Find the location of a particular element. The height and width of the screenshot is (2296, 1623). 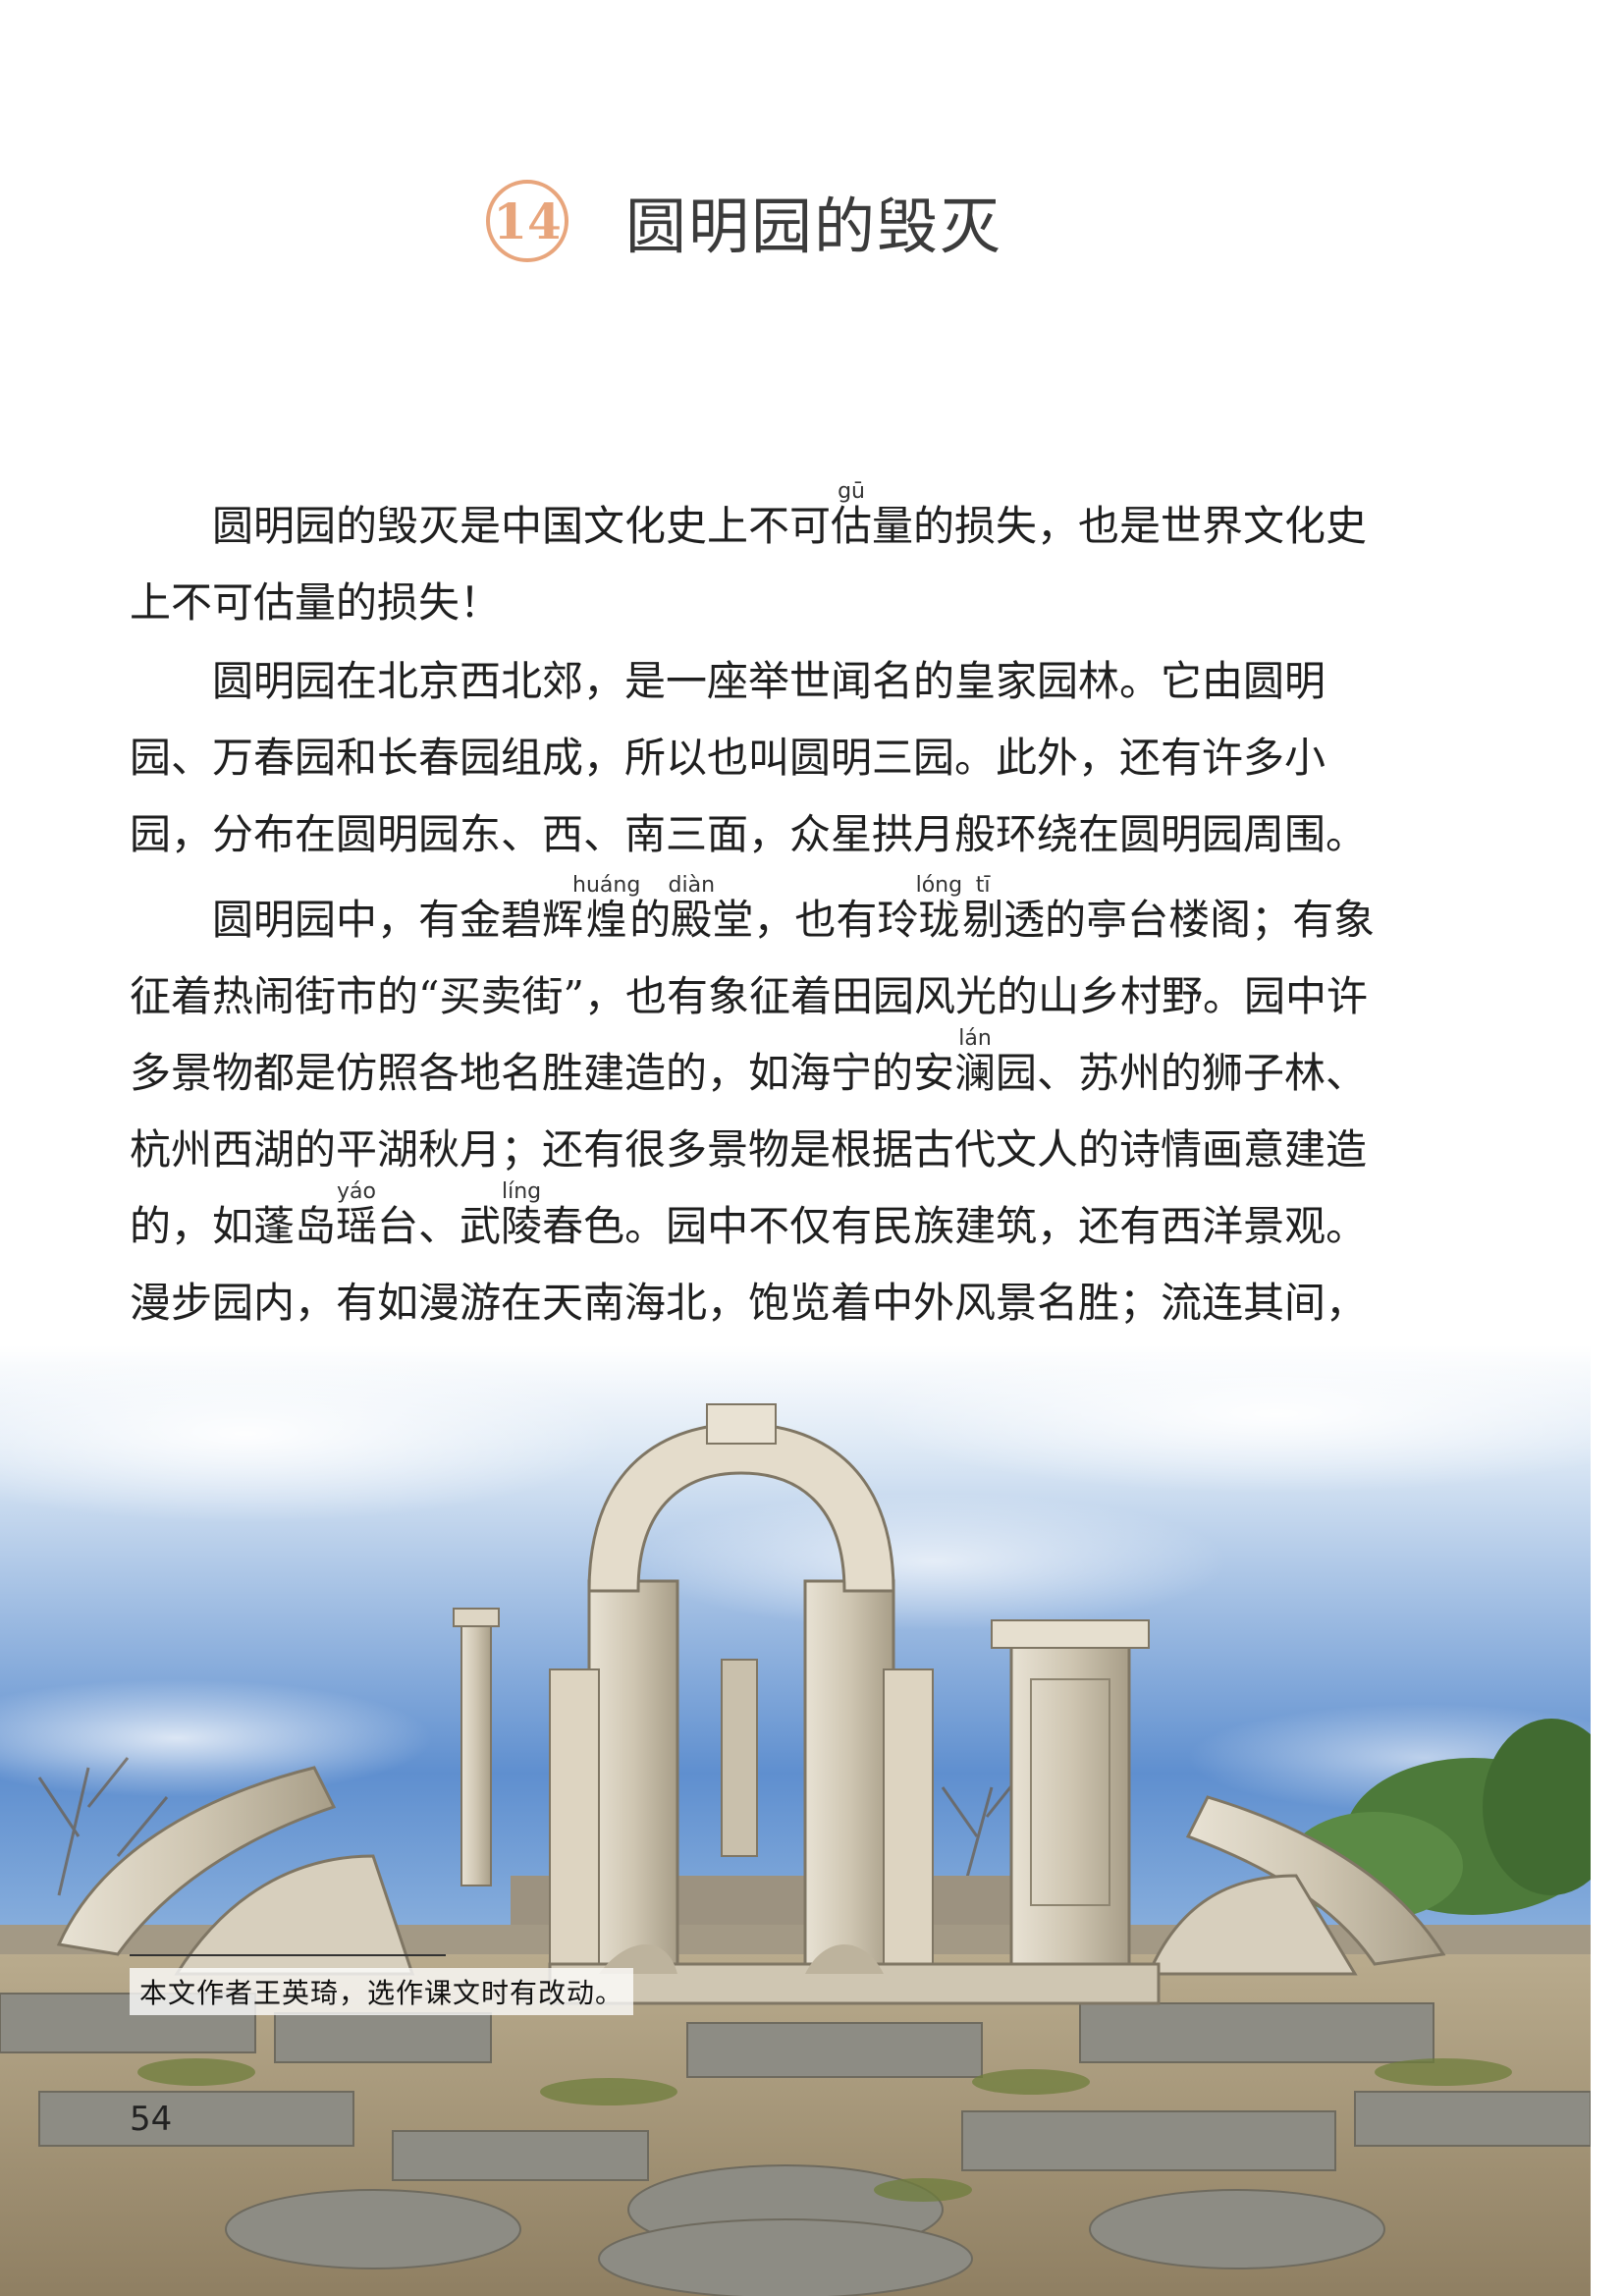

lesson-title: 圆明园的毁灭 is located at coordinates (814, 226).